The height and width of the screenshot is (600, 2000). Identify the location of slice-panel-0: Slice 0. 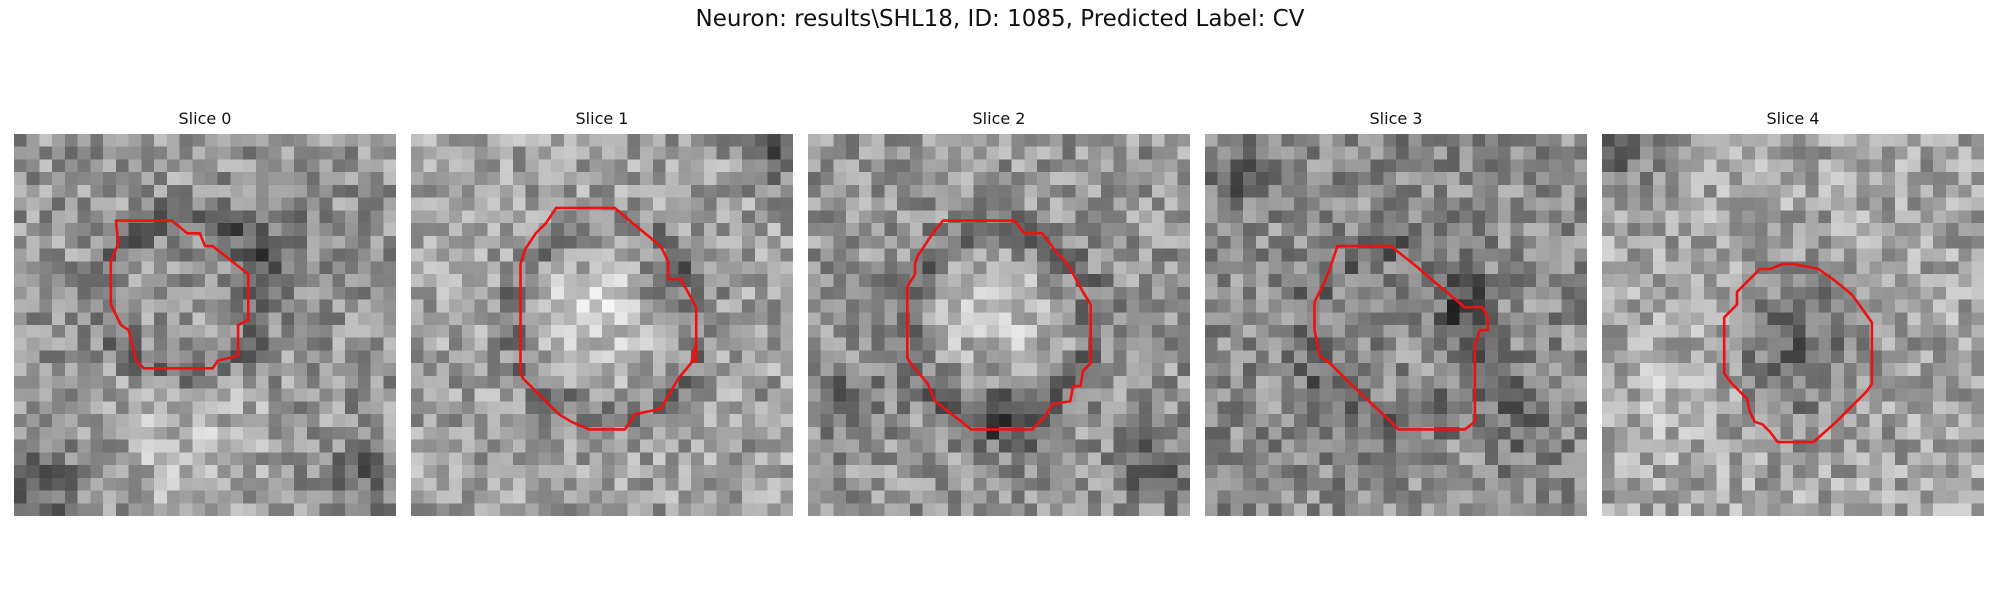
(205, 312).